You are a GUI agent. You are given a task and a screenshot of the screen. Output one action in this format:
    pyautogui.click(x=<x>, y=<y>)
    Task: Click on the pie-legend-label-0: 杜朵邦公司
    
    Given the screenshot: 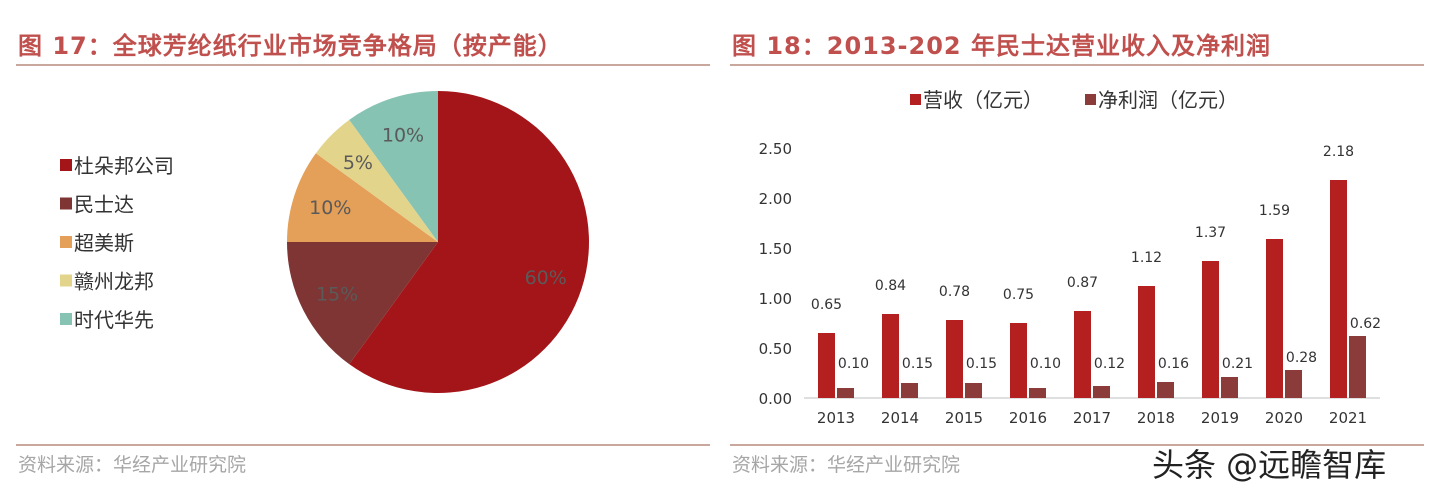 What is the action you would take?
    pyautogui.click(x=124, y=166)
    